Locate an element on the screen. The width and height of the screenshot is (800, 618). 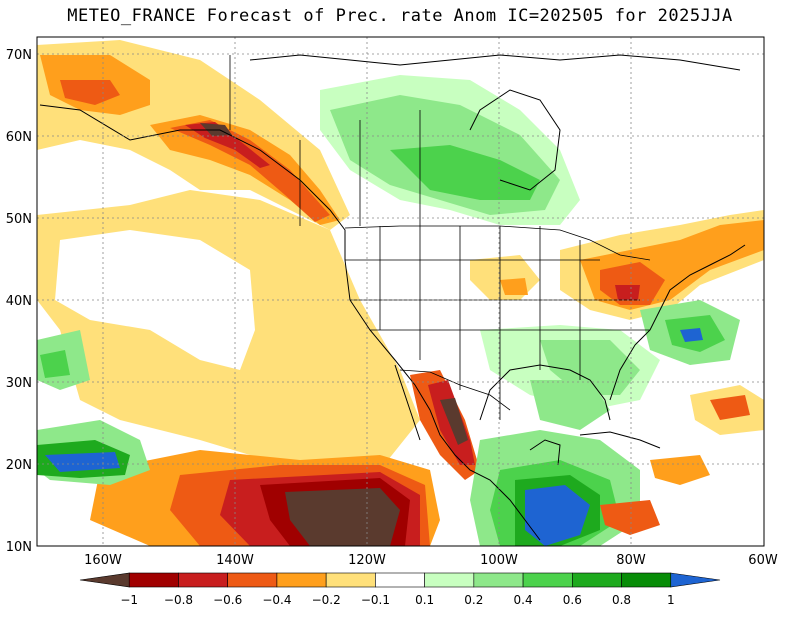
lat-label-40n: 40N is located at coordinates (19, 301).